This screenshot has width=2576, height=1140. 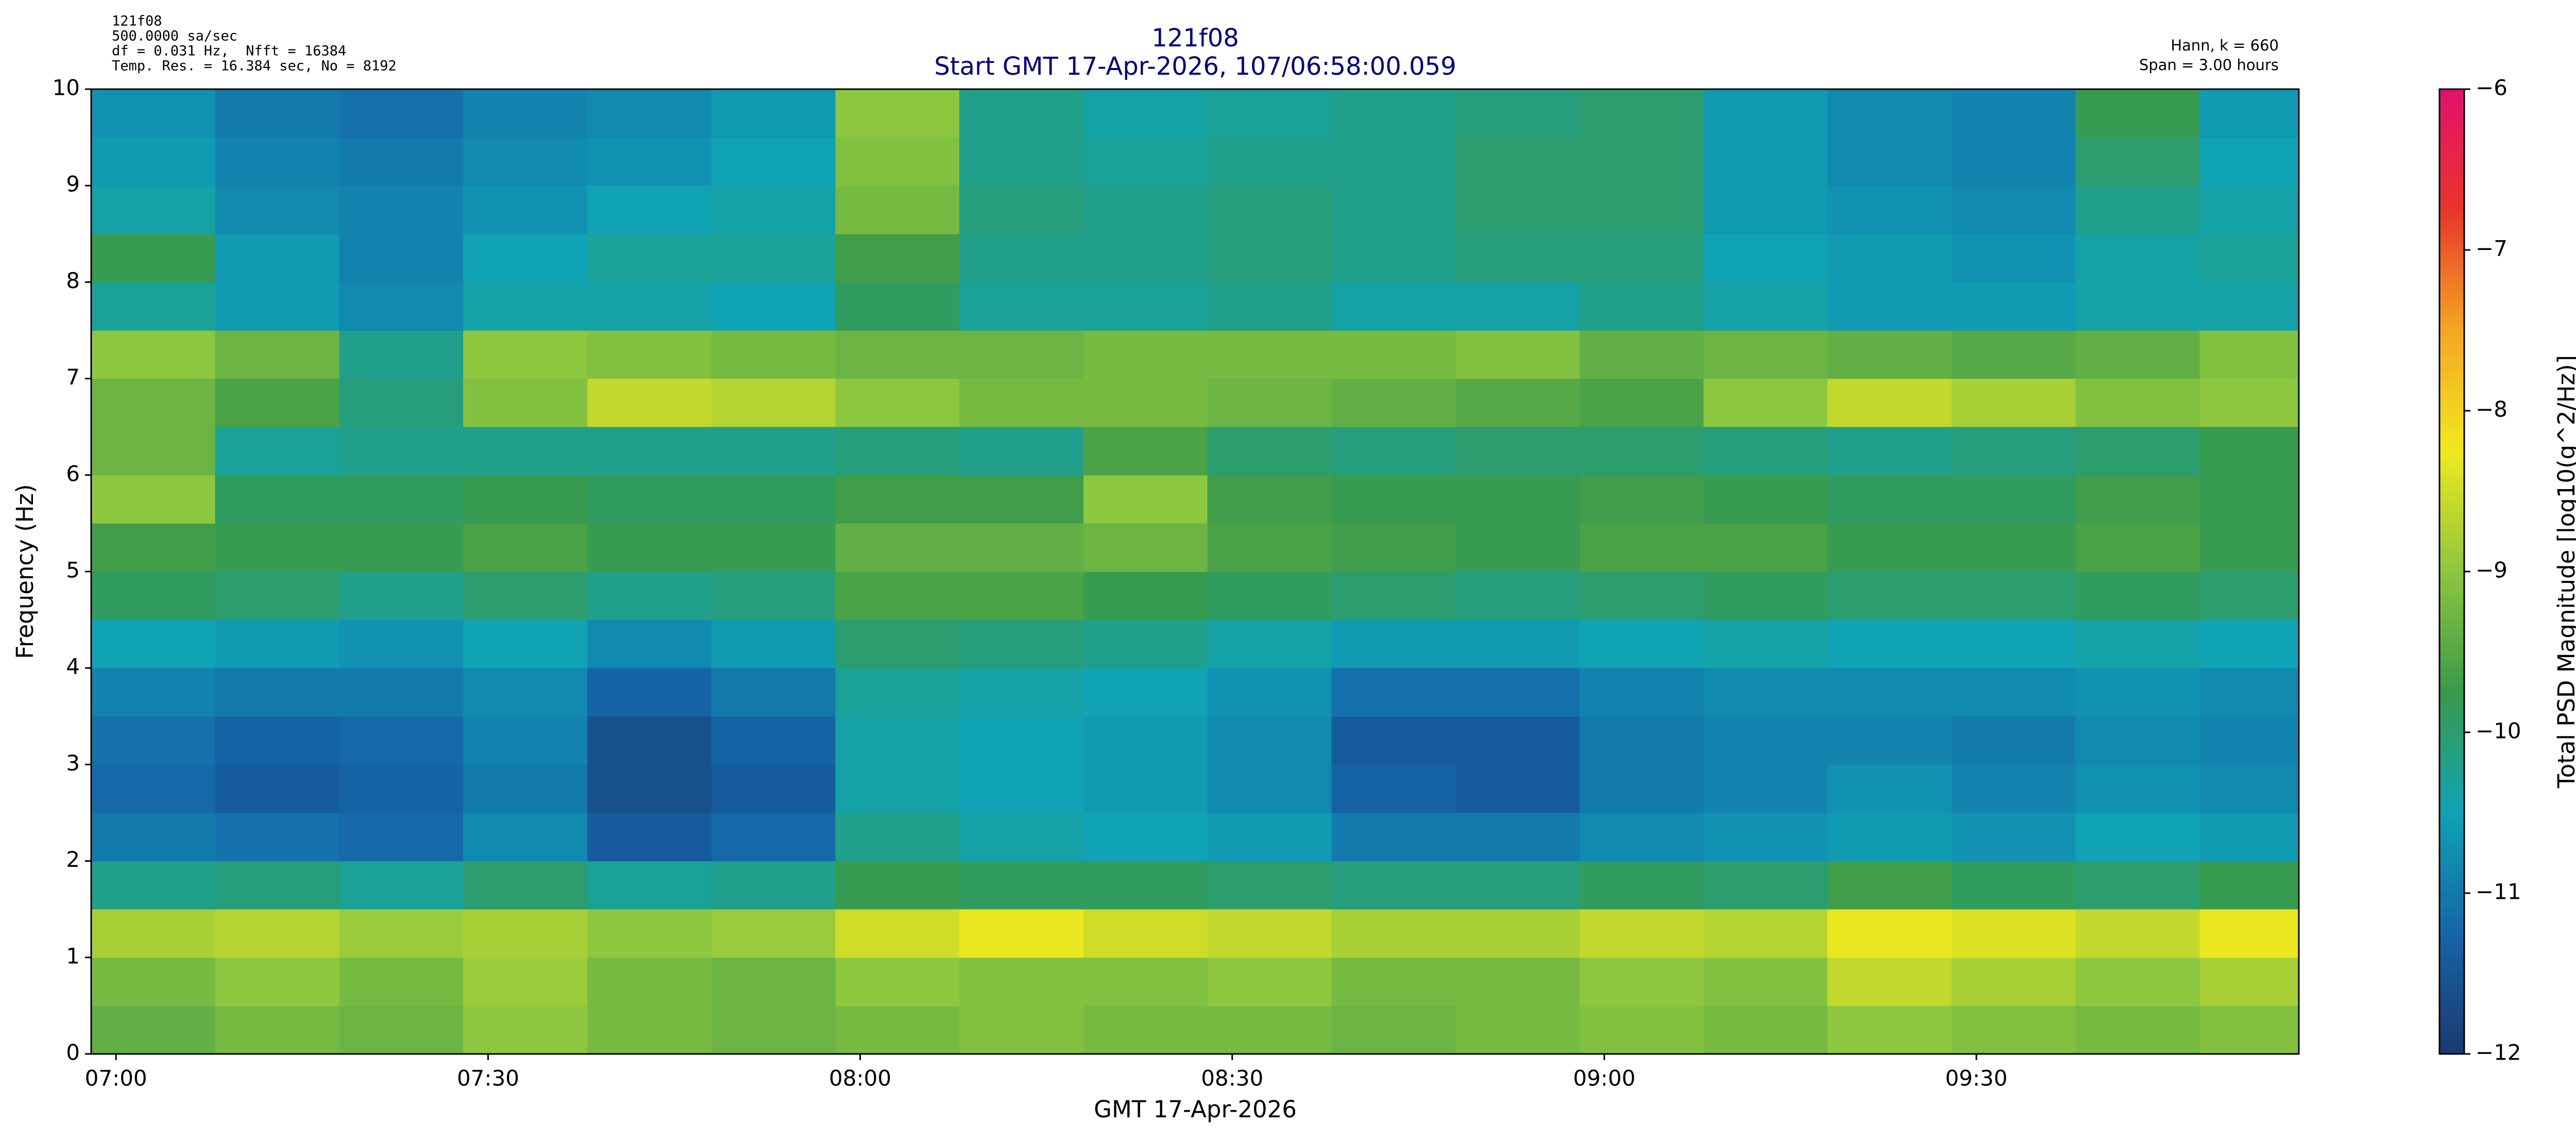 What do you see at coordinates (2451, 571) in the screenshot?
I see `colorbar` at bounding box center [2451, 571].